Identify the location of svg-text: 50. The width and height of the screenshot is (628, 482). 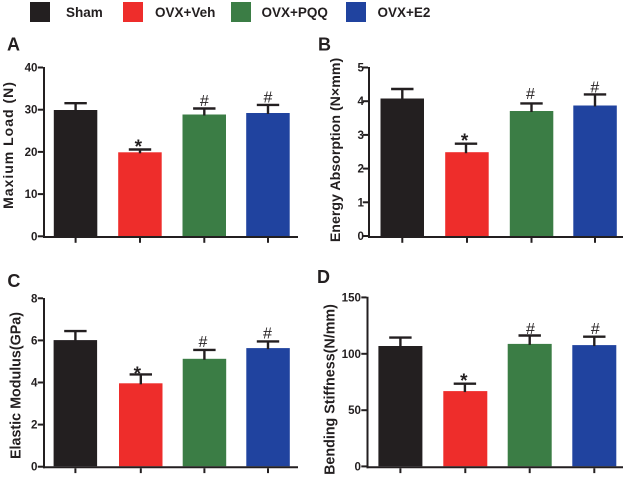
(354, 410).